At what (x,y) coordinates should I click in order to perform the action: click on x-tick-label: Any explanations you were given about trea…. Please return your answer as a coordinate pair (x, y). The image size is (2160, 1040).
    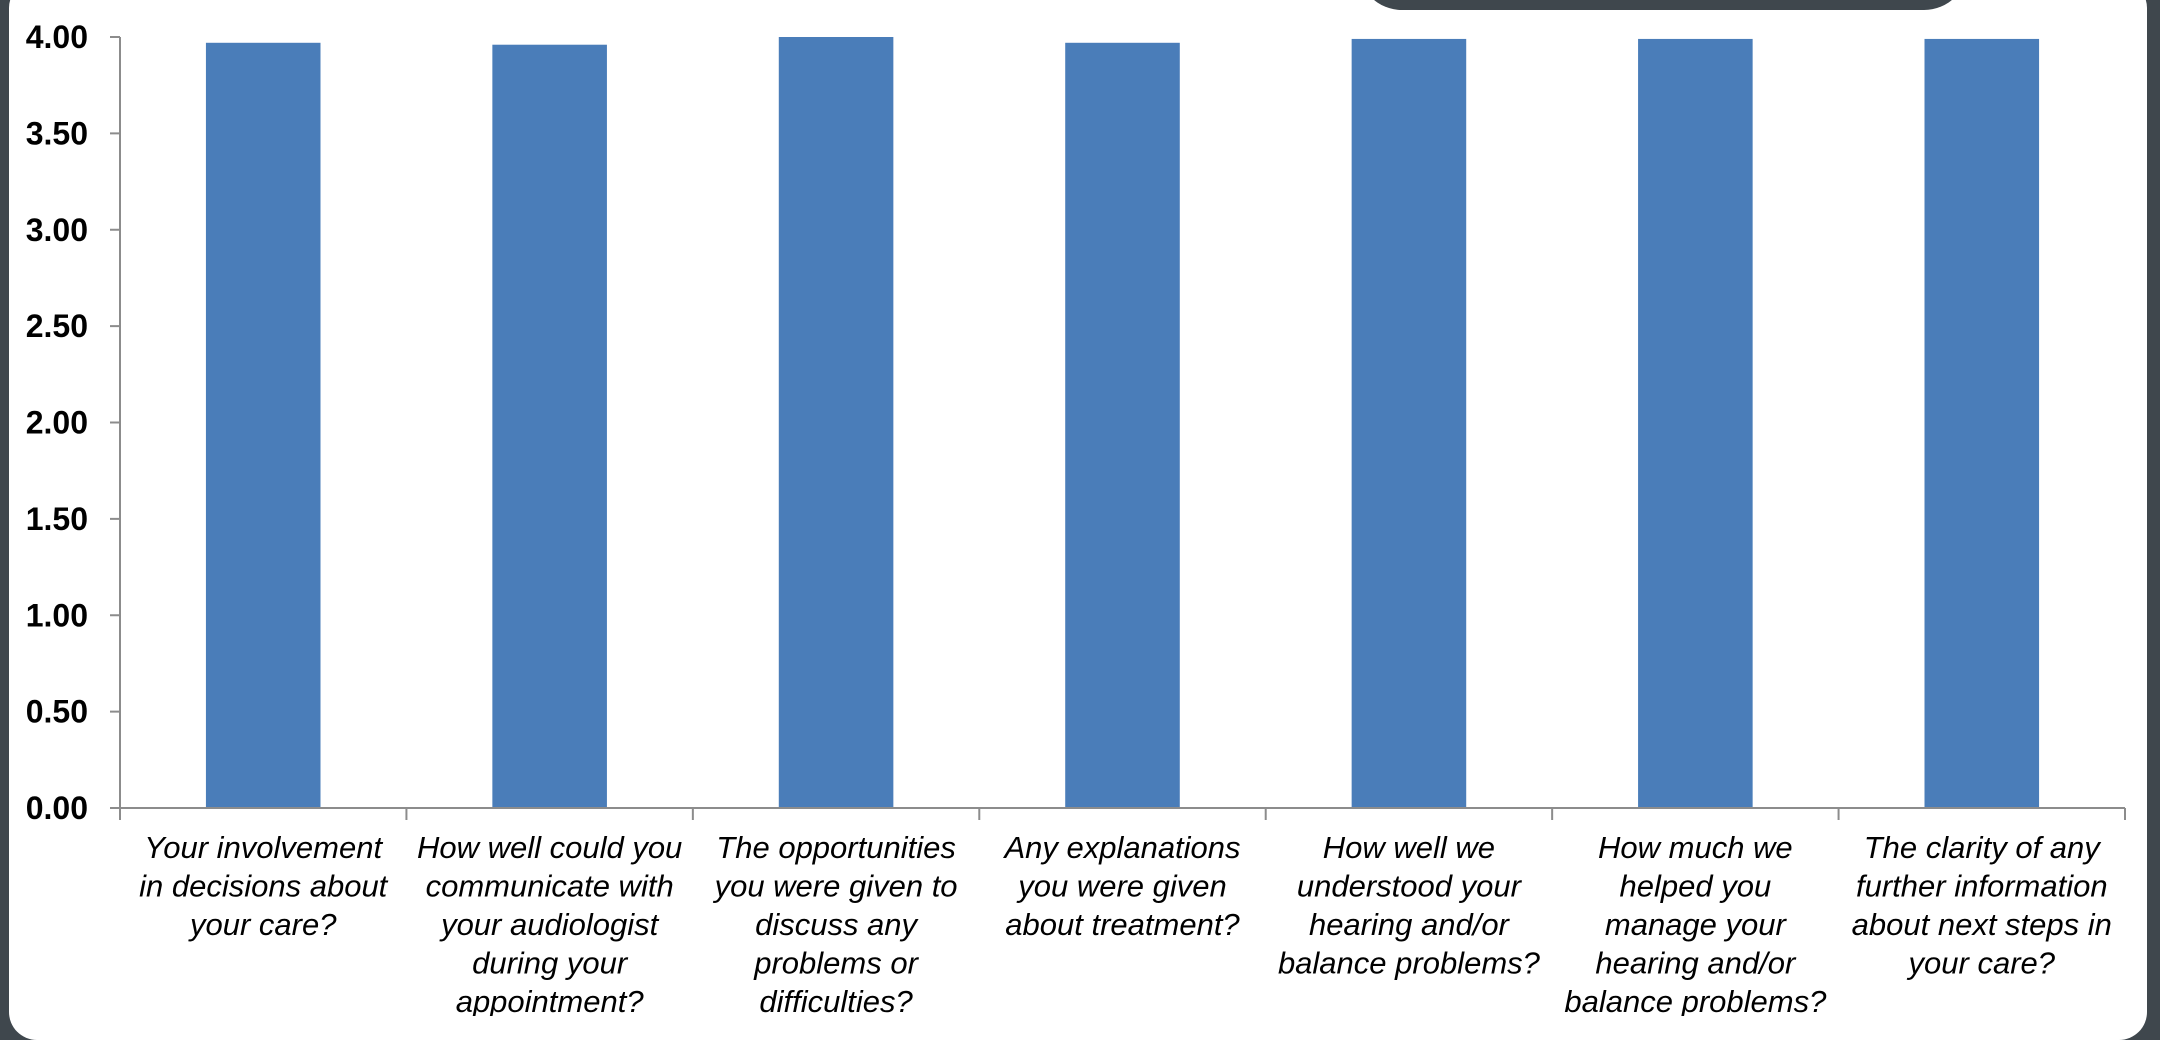
    Looking at the image, I should click on (1121, 886).